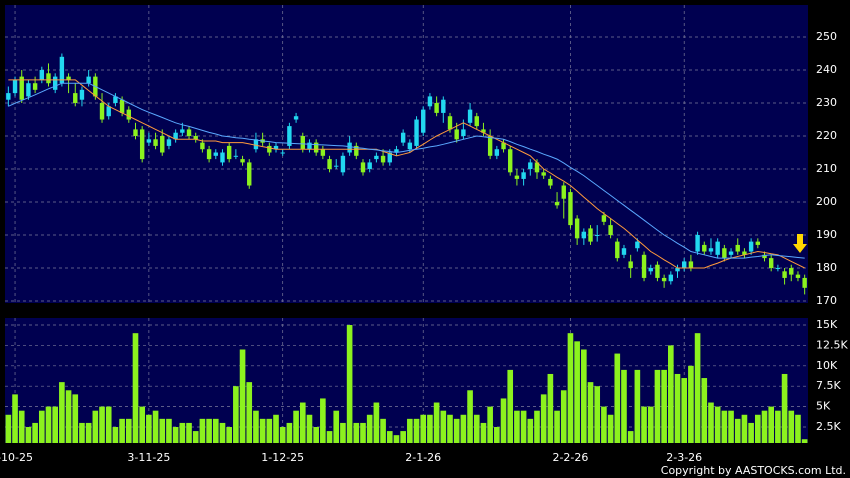  What do you see at coordinates (753, 470) in the screenshot?
I see `copyright: Copyright by AASTOCKS.com Ltd.` at bounding box center [753, 470].